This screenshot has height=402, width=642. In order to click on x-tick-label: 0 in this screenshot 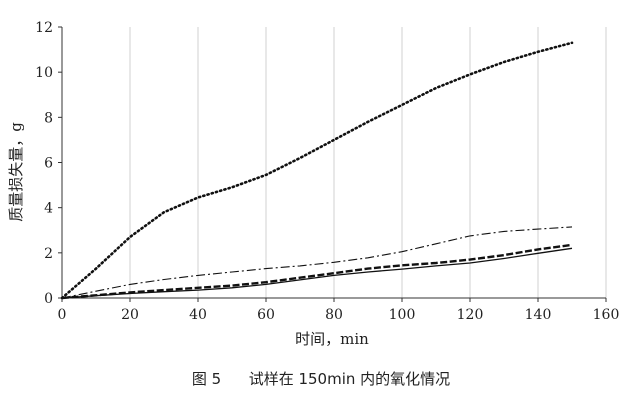, I will do `click(62, 315)`.